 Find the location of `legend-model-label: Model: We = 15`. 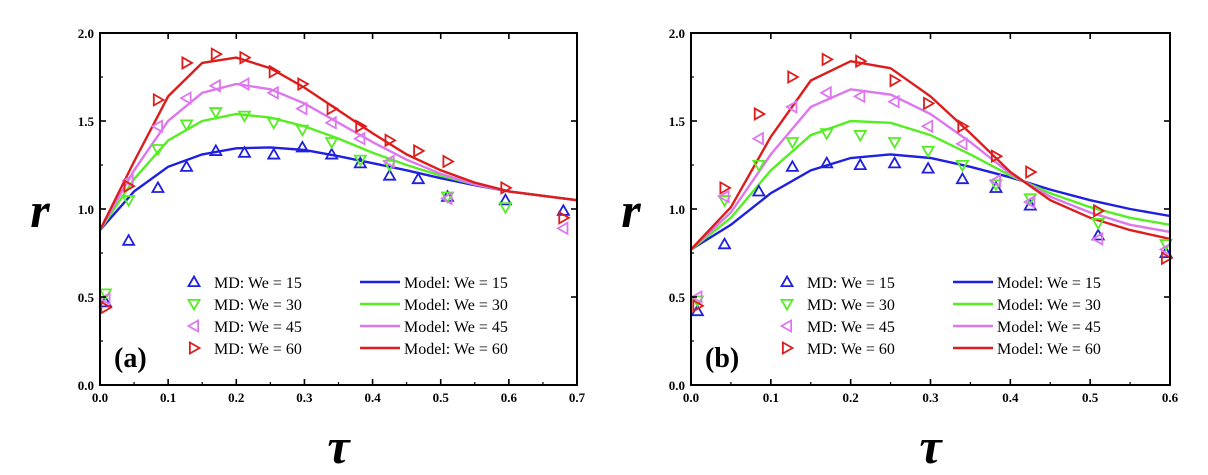

legend-model-label: Model: We = 15 is located at coordinates (456, 283).